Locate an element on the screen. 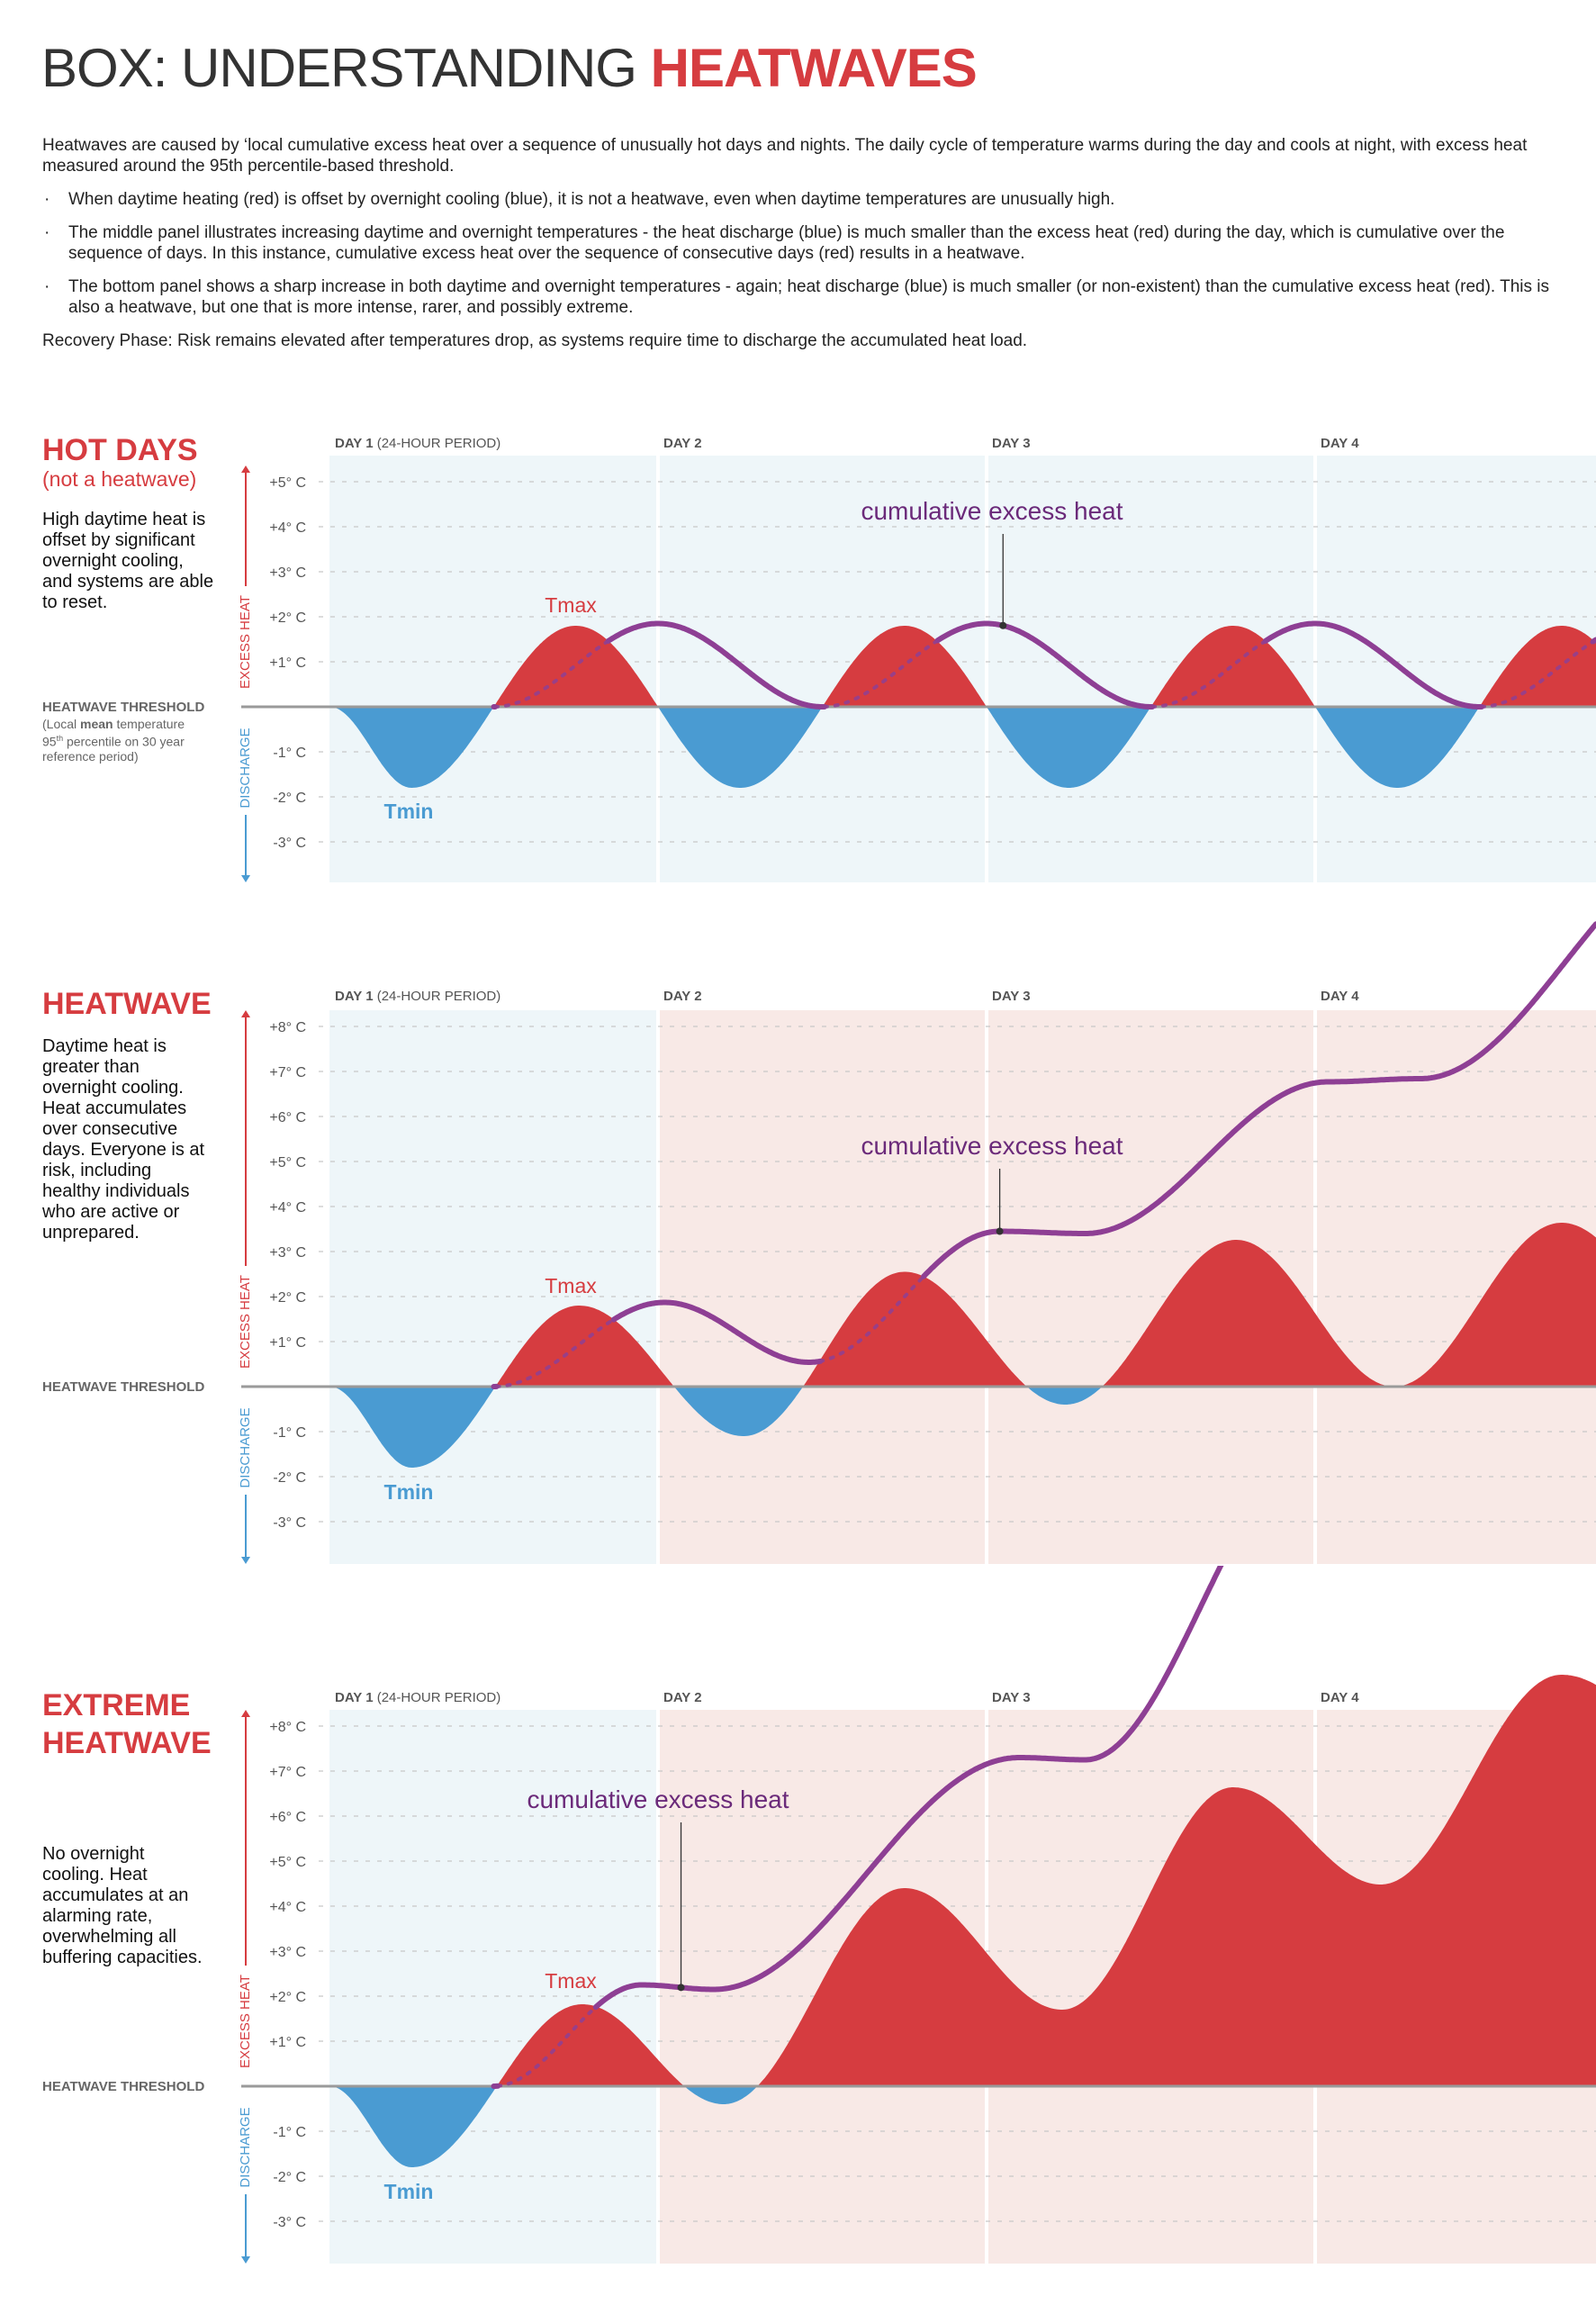  description-line: No overnight is located at coordinates (93, 1854).